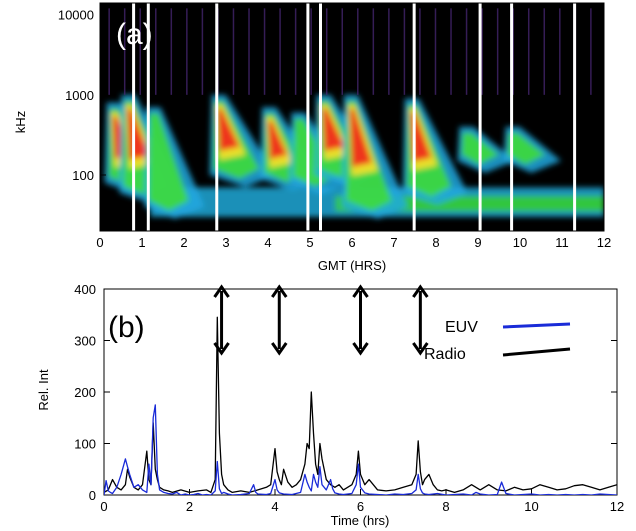 This screenshot has height=531, width=636. I want to click on lightcurve-y-tick-label: 400, so click(85, 289).